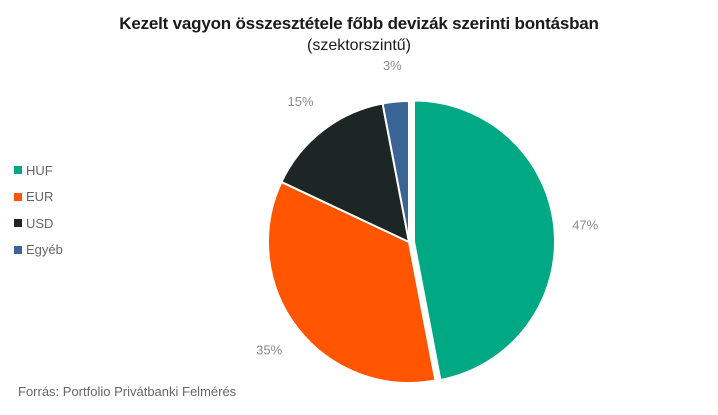 This screenshot has width=718, height=415. Describe the element at coordinates (18, 249) in the screenshot. I see `legend-swatch-egyeb` at that location.